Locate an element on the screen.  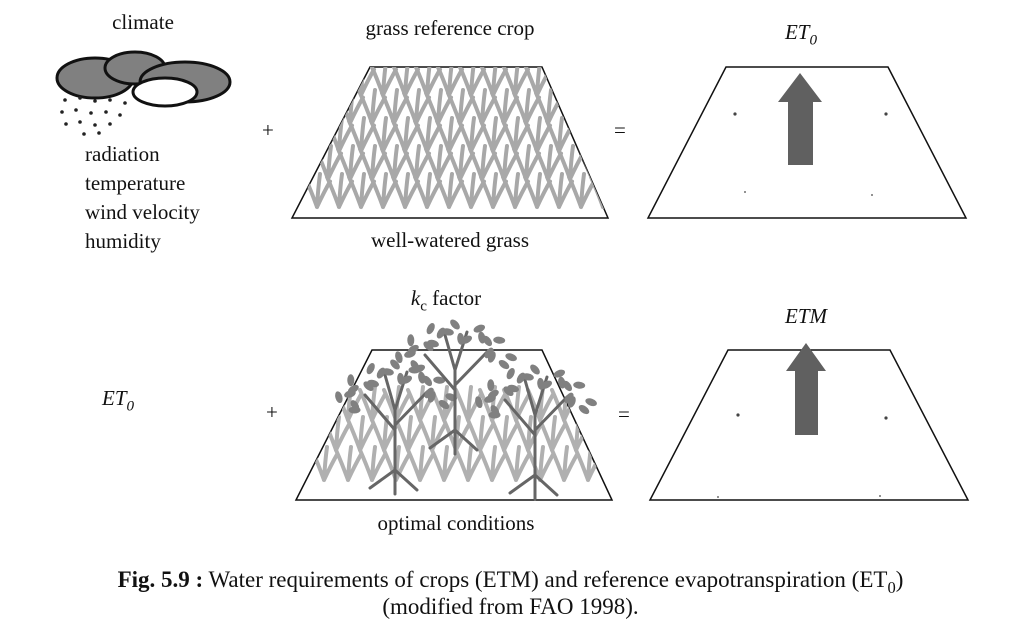
climate-factor-humidity: humidity is located at coordinates (123, 241).